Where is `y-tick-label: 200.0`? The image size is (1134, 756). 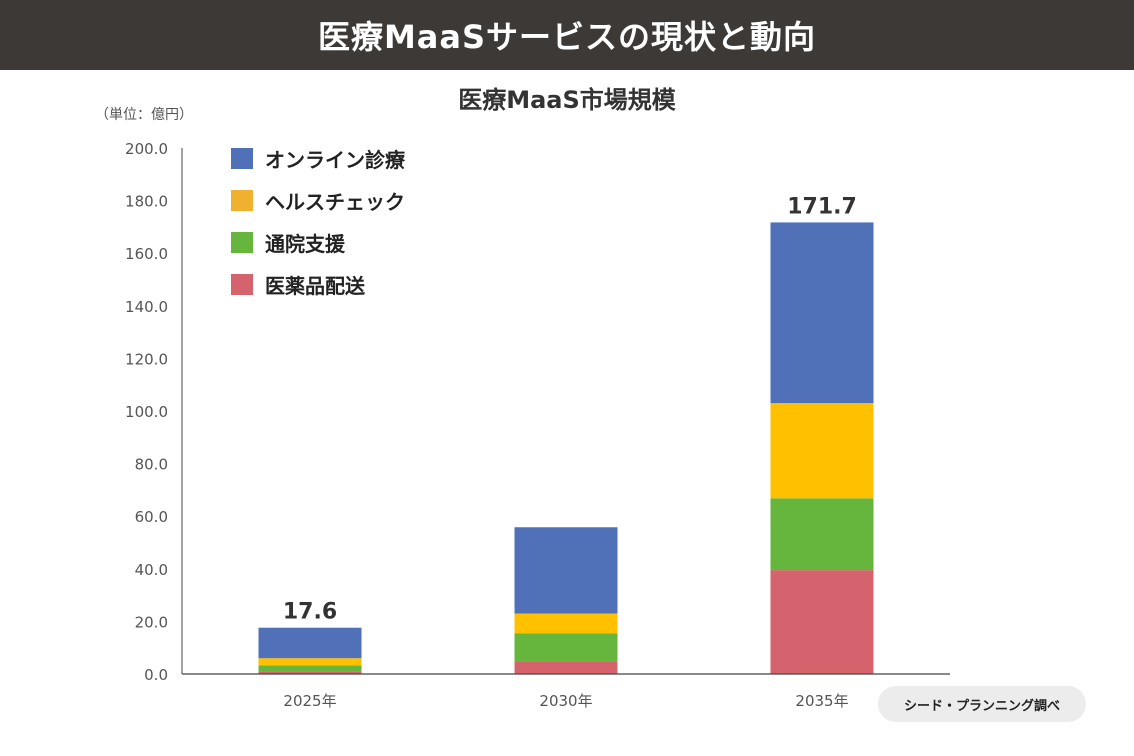 y-tick-label: 200.0 is located at coordinates (146, 149).